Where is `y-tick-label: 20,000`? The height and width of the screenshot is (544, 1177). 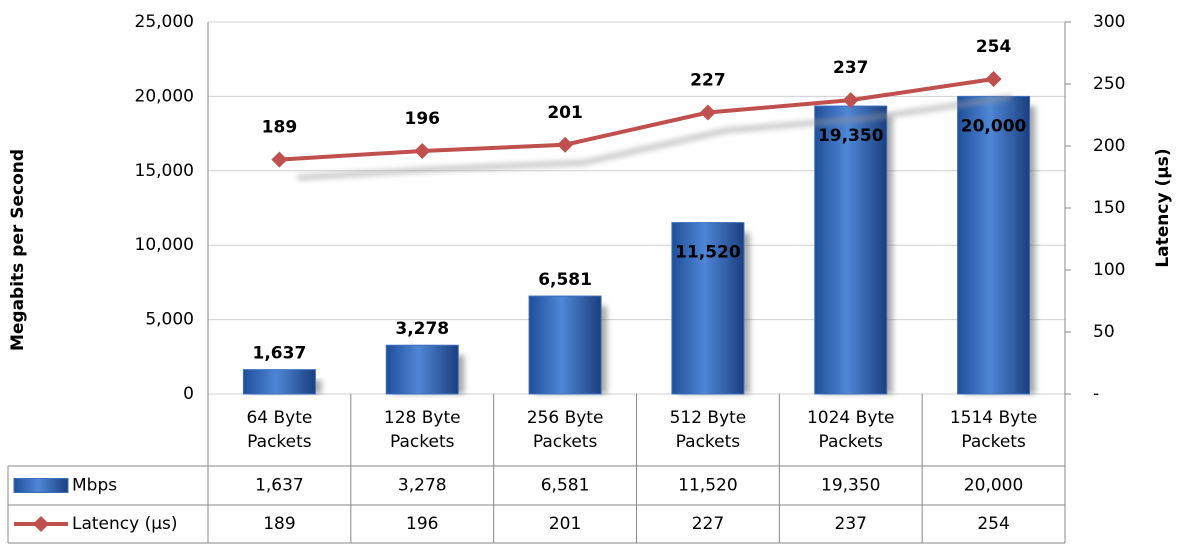
y-tick-label: 20,000 is located at coordinates (164, 96).